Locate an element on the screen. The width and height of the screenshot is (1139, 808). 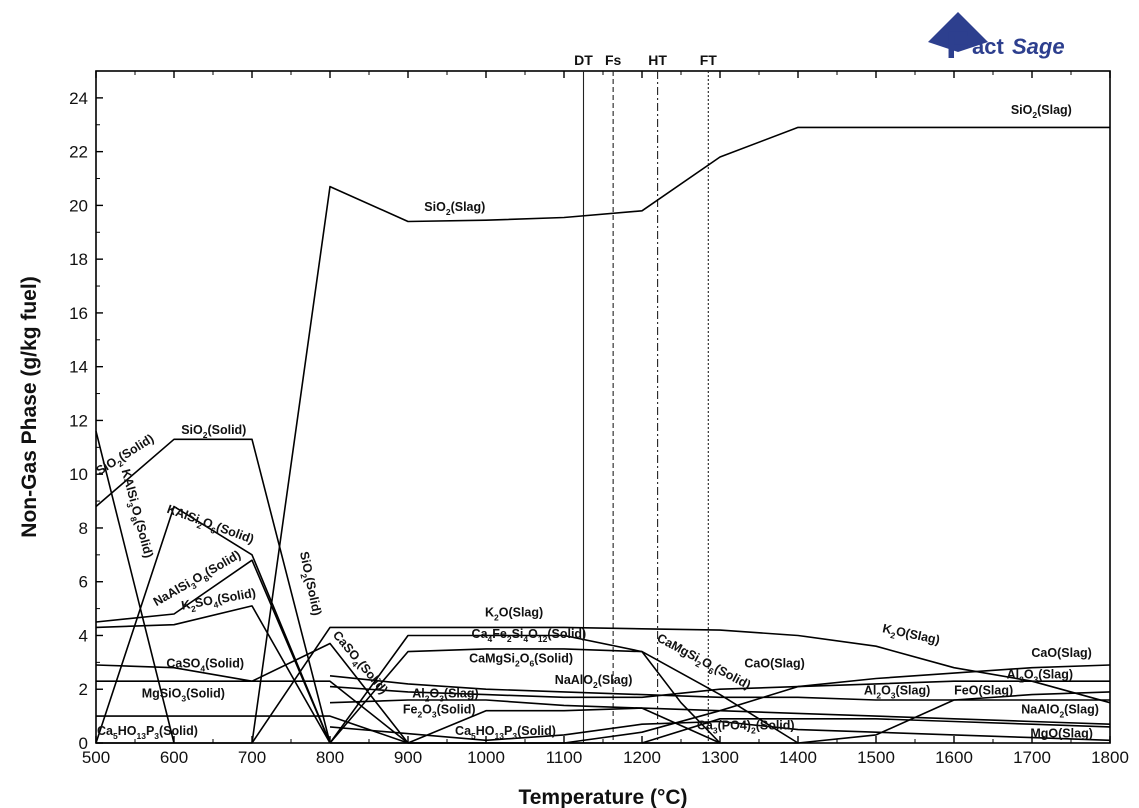
factsage-logo: F act Sage is located at coordinates (996, 39).